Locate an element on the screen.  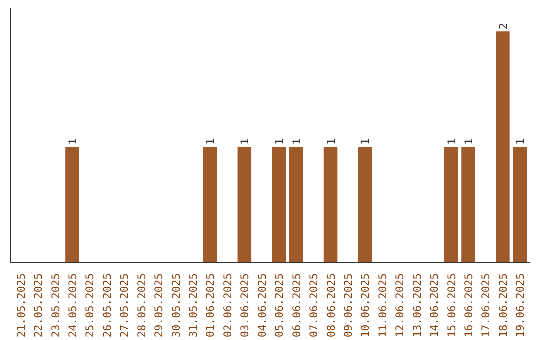
x-tick-label: 27.05.2025 is located at coordinates (125, 306).